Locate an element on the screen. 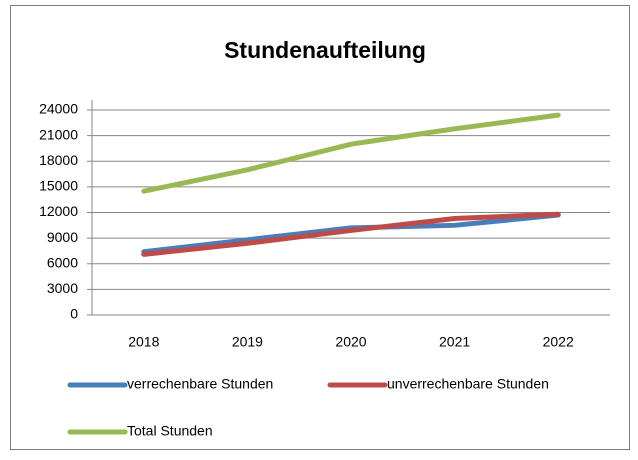 The width and height of the screenshot is (638, 460). legend-label: Total Stunden is located at coordinates (170, 431).